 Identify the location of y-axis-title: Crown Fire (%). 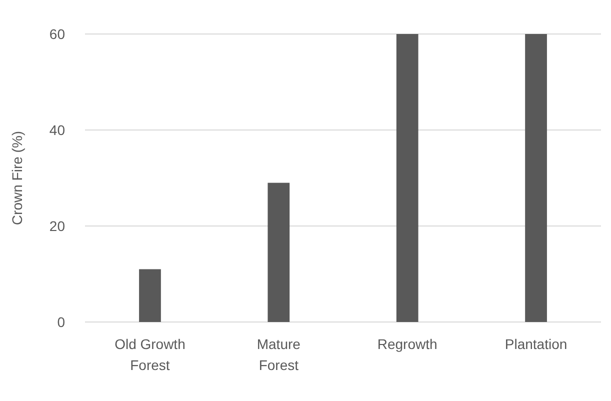
(17, 178).